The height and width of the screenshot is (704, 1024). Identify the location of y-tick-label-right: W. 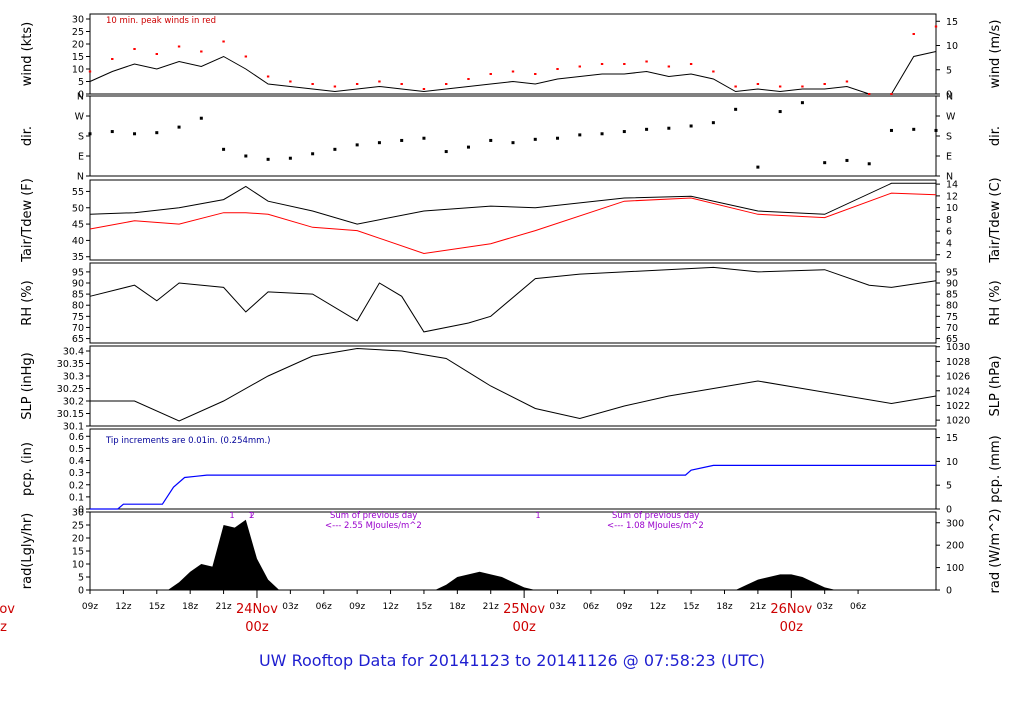
(951, 117).